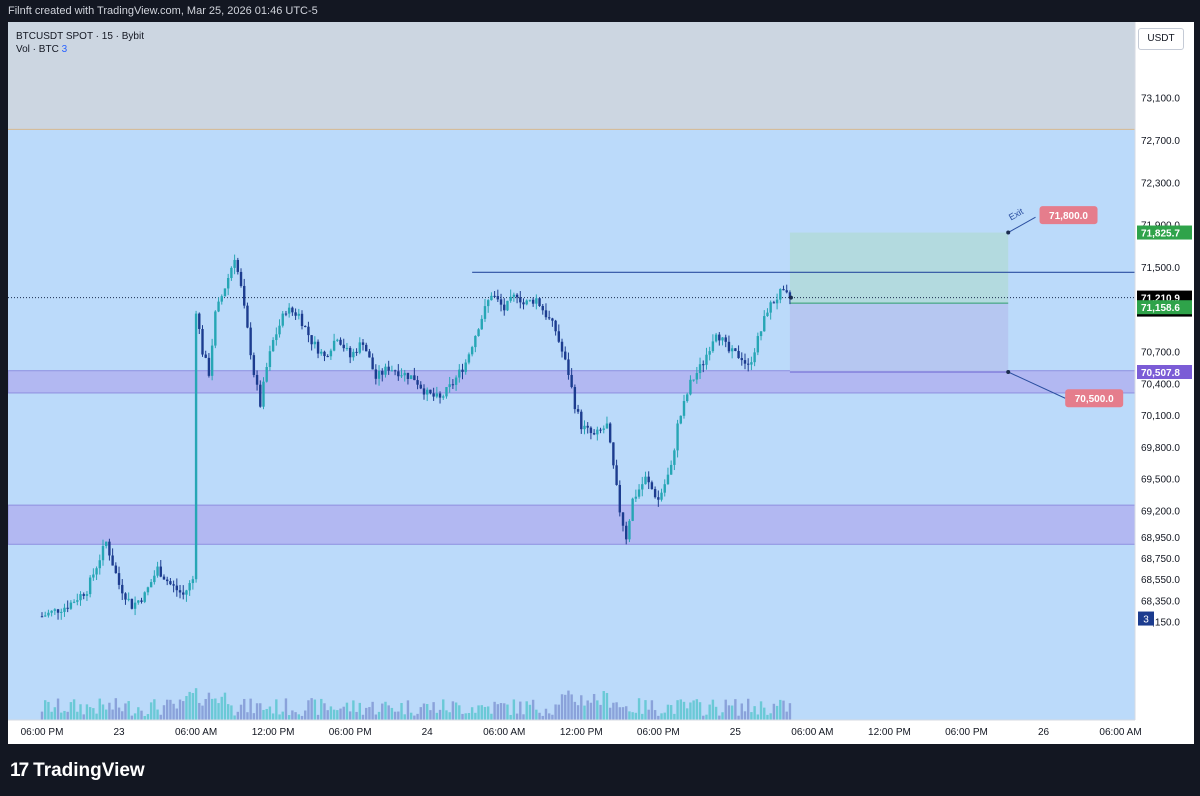  What do you see at coordinates (80, 49) in the screenshot?
I see `legend-volume: Vol · BTC 3` at bounding box center [80, 49].